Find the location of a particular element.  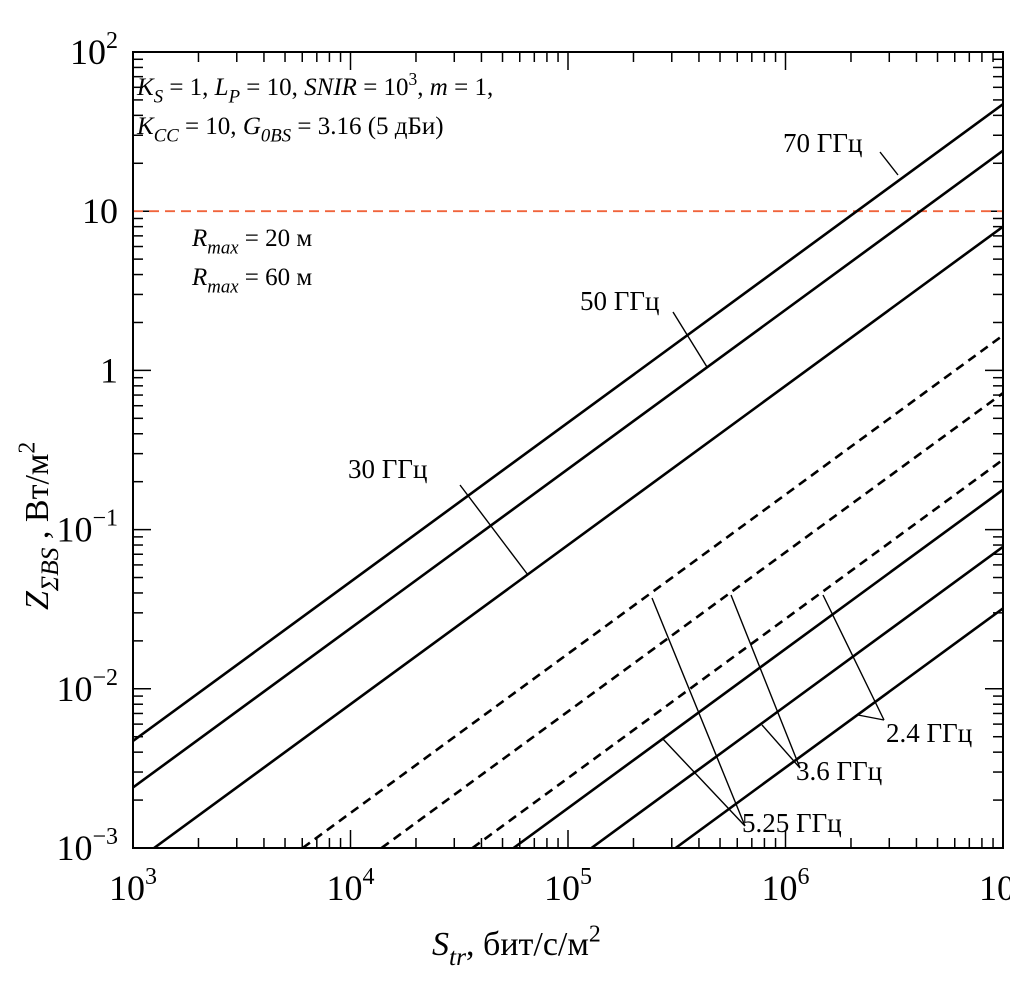

tick-exponent: −3 is located at coordinates (105, 837).